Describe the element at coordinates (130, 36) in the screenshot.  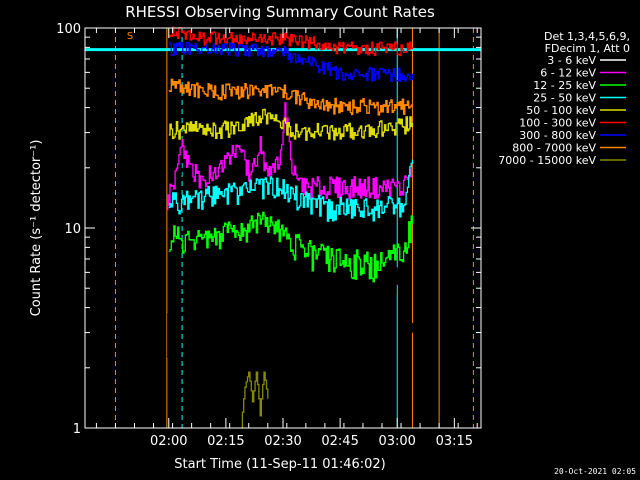
I see `annotation-0: S` at that location.